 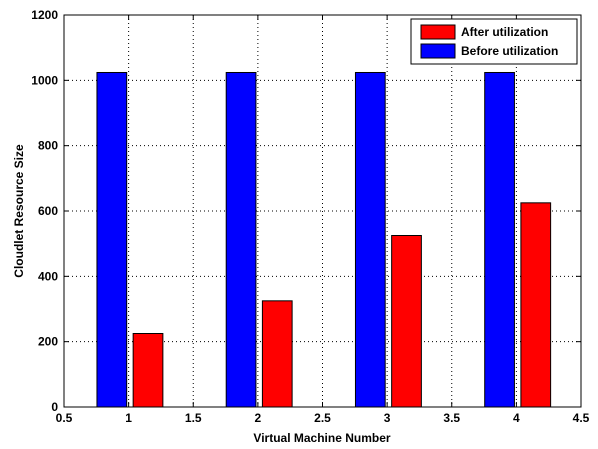 What do you see at coordinates (258, 418) in the screenshot?
I see `x-tick-label: 2` at bounding box center [258, 418].